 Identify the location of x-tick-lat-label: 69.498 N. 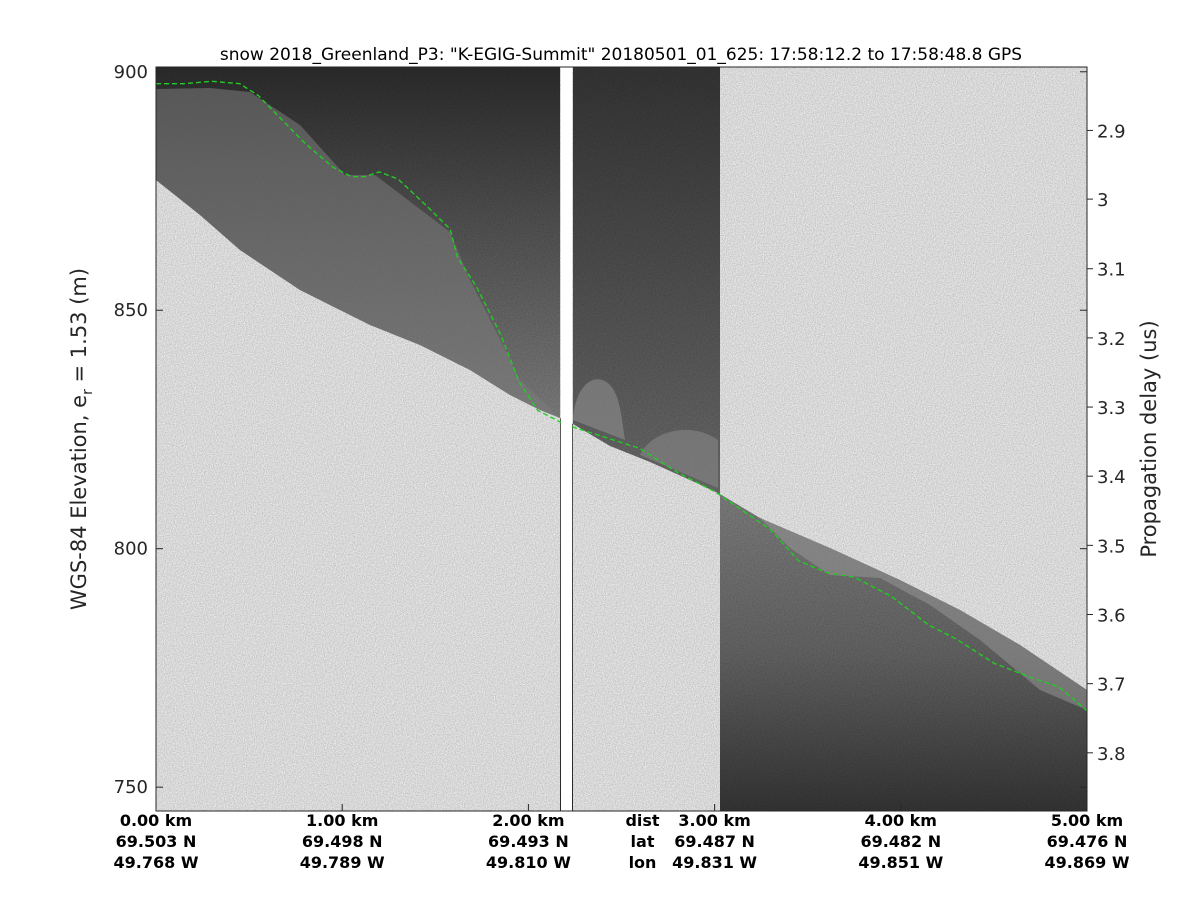
(342, 841).